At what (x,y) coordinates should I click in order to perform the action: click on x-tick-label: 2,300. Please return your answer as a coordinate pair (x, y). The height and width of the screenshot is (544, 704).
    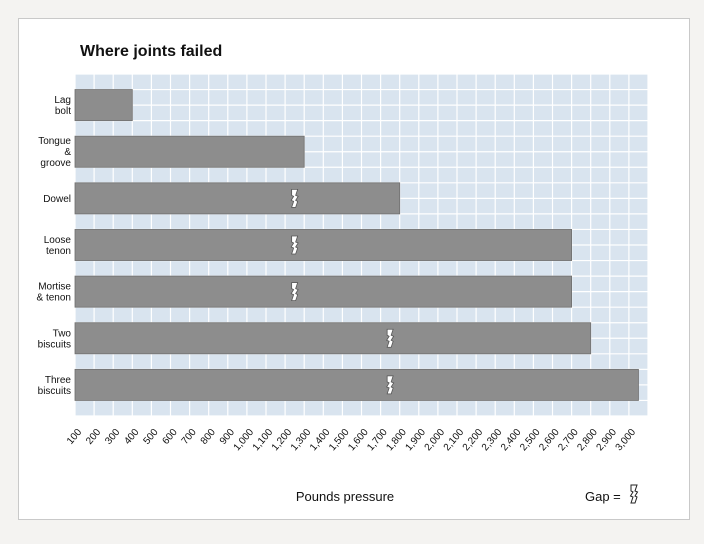
    Looking at the image, I should click on (492, 440).